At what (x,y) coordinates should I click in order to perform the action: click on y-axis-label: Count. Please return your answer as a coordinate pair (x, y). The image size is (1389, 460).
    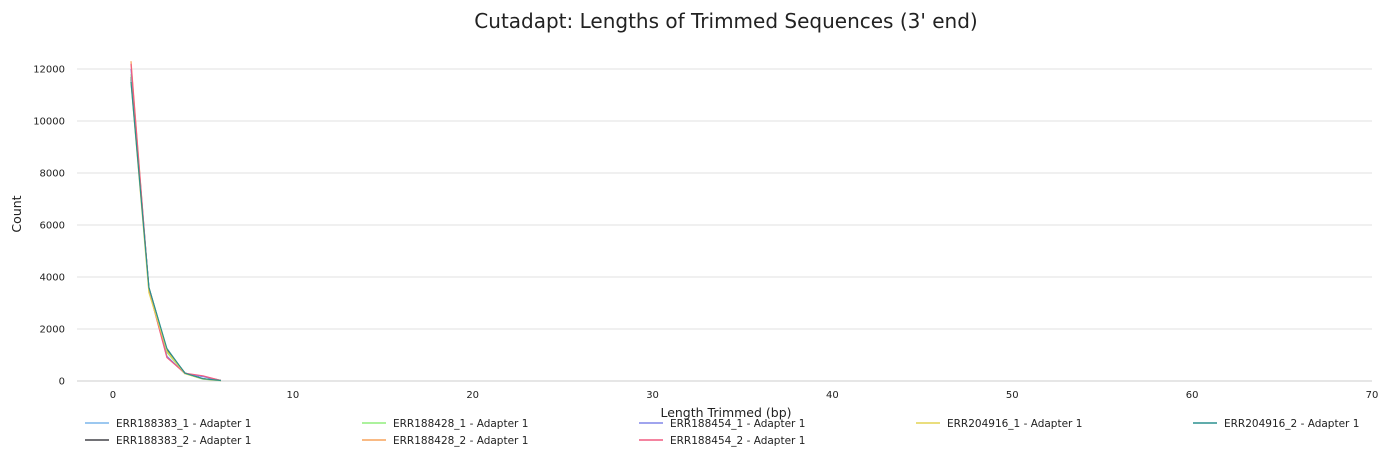
    Looking at the image, I should click on (16, 213).